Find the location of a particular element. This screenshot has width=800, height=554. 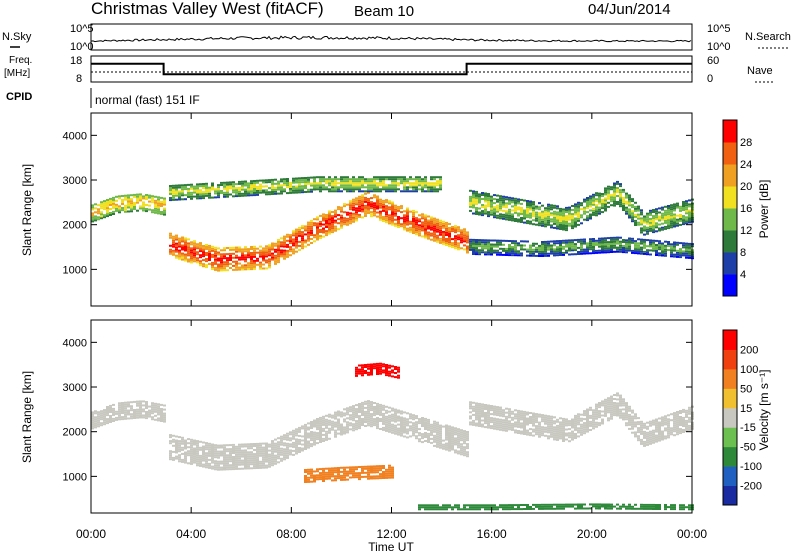

nsky-trace is located at coordinates (391, 39).